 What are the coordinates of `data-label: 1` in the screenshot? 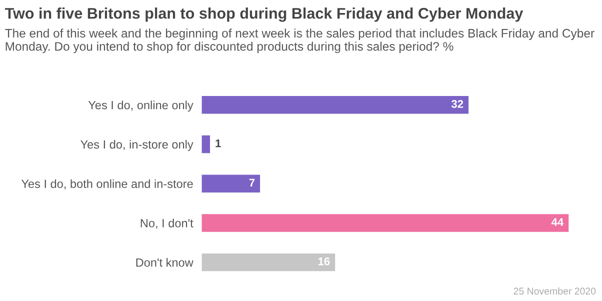 It's located at (218, 143).